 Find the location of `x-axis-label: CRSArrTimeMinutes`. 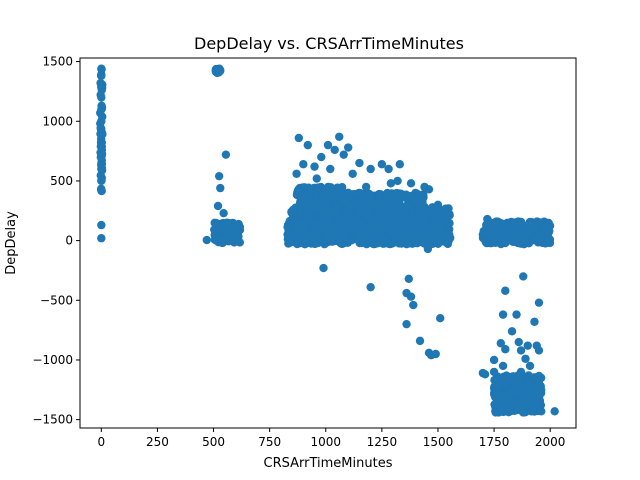

x-axis-label: CRSArrTimeMinutes is located at coordinates (328, 463).